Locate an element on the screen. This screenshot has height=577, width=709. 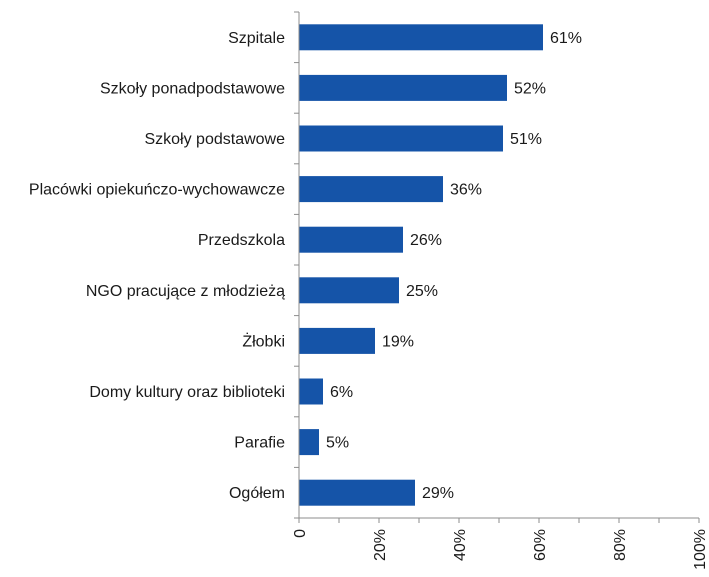
category-label: Placówki opiekuńczo-wychowawcze is located at coordinates (157, 190).